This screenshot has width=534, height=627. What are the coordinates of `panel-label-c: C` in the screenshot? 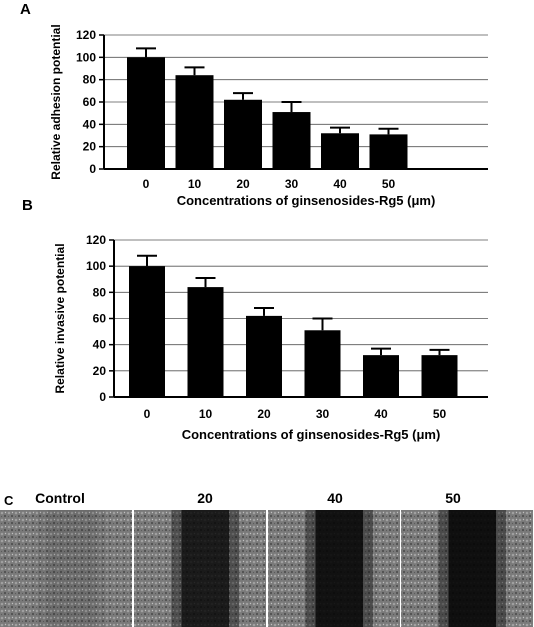 It's located at (9, 500).